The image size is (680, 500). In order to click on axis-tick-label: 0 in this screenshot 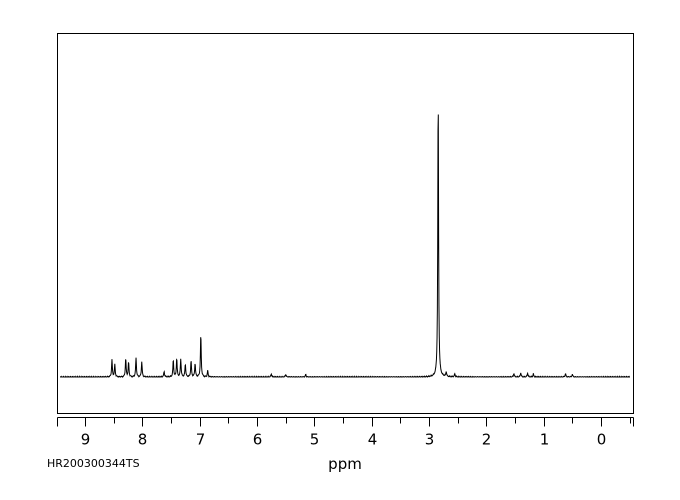, I will do `click(602, 440)`.